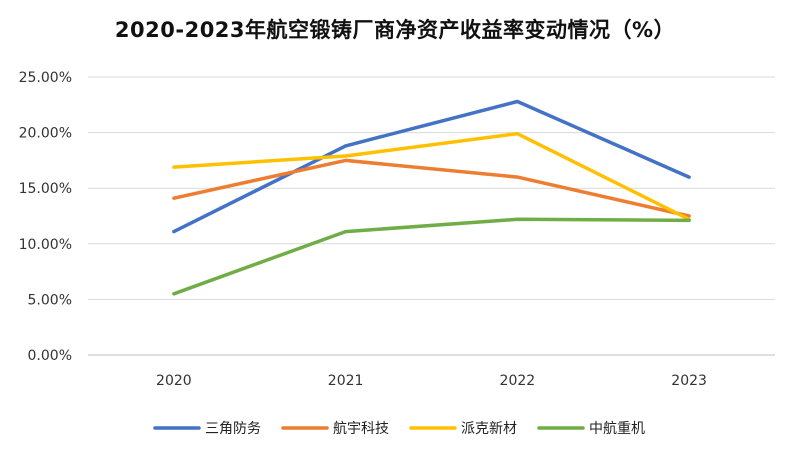 The image size is (800, 455). I want to click on y-tick-label: 20.00%, so click(45, 134).